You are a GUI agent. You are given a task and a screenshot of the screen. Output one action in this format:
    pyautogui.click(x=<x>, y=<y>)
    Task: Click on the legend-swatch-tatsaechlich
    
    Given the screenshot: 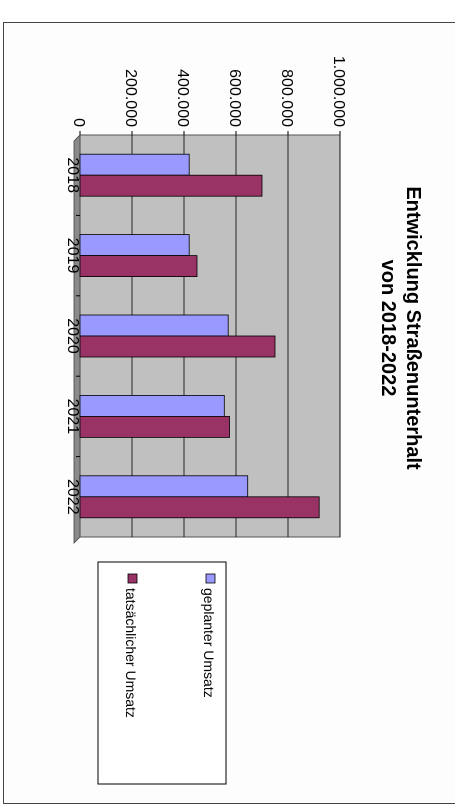 What is the action you would take?
    pyautogui.click(x=132, y=578)
    